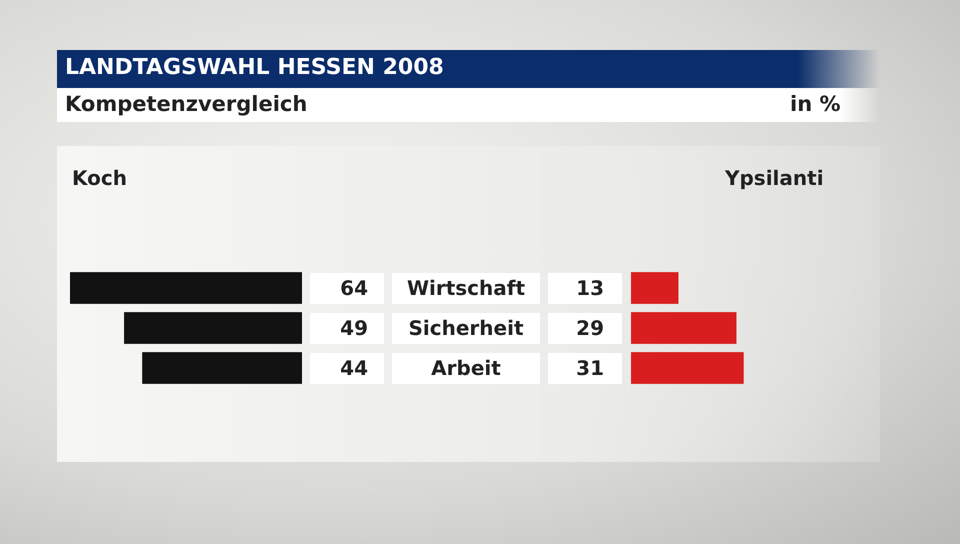 The image size is (960, 544). What do you see at coordinates (466, 328) in the screenshot?
I see `y-tick-label: Sicherheit` at bounding box center [466, 328].